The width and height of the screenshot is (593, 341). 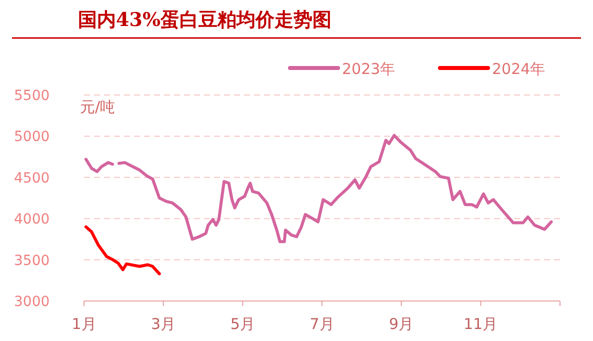 What do you see at coordinates (84, 324) in the screenshot?
I see `x-tick-label: 1月` at bounding box center [84, 324].